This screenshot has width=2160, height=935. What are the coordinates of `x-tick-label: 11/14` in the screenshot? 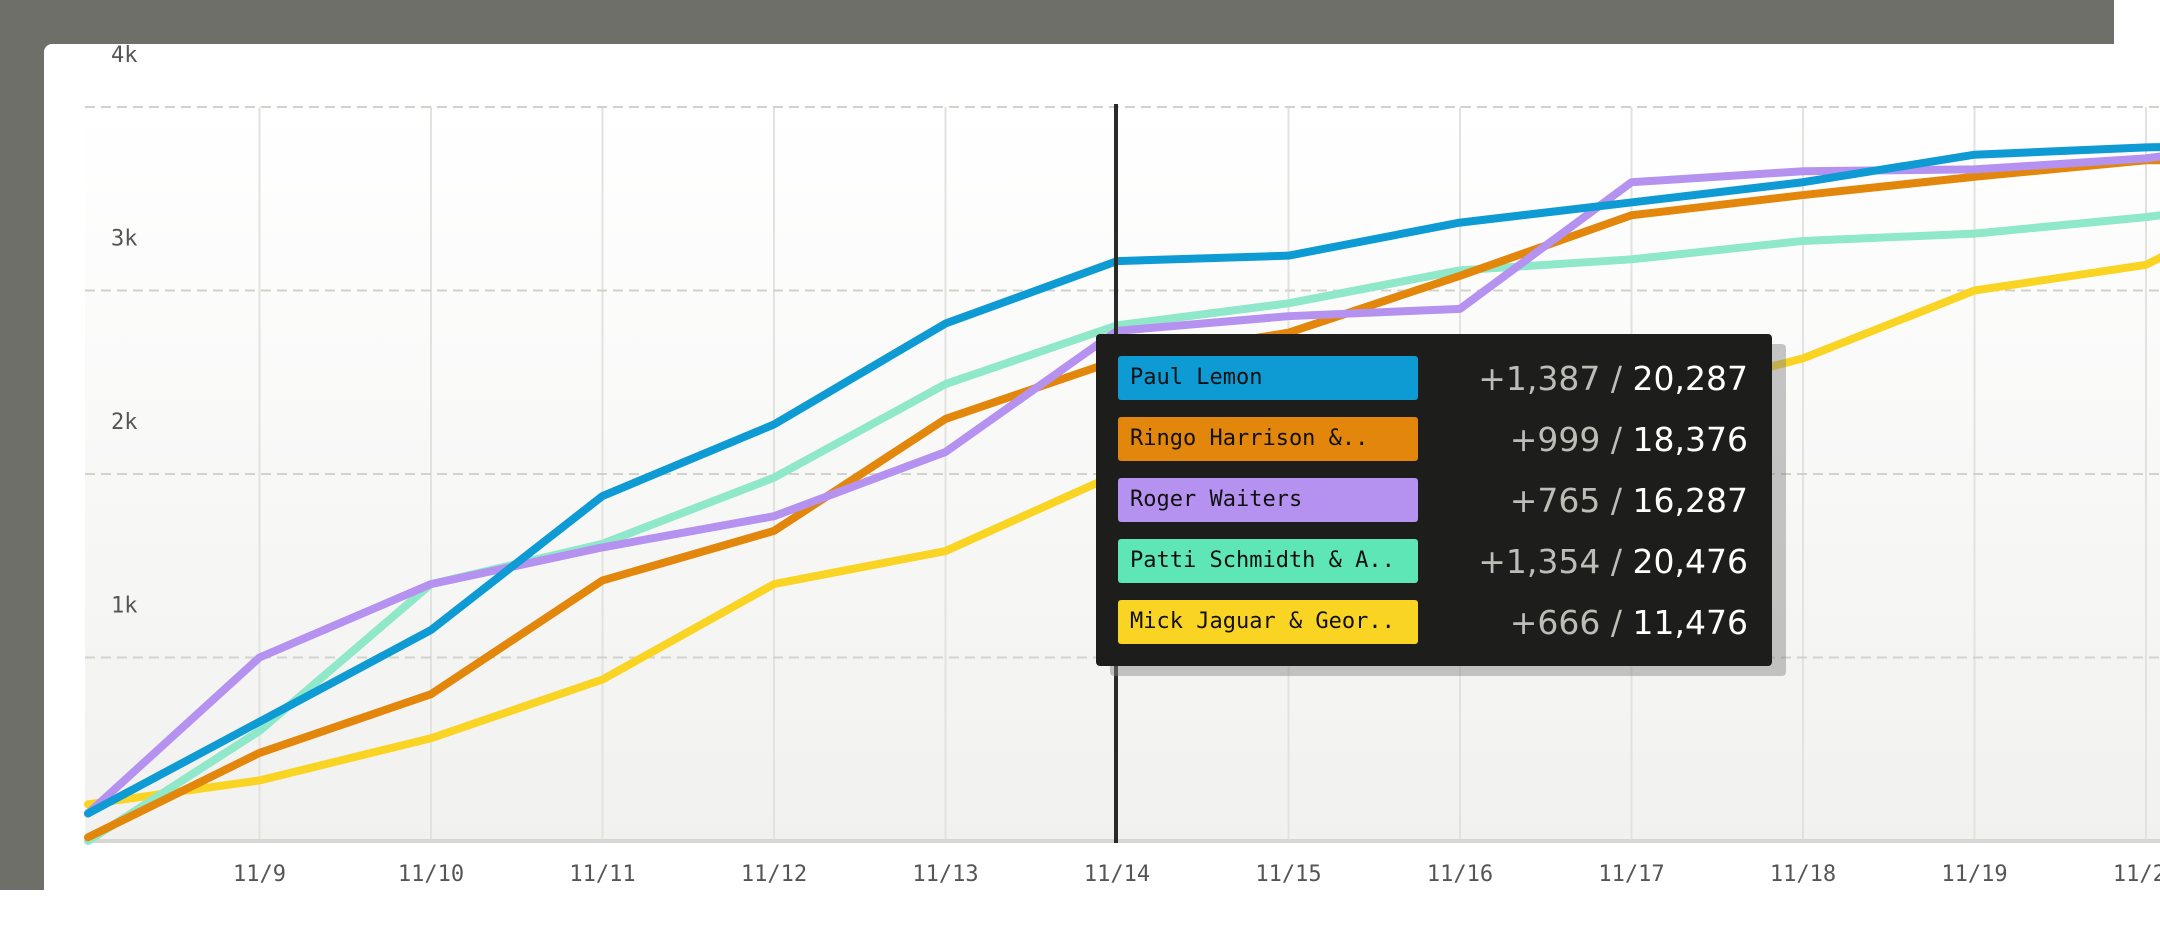 It's located at (1117, 874).